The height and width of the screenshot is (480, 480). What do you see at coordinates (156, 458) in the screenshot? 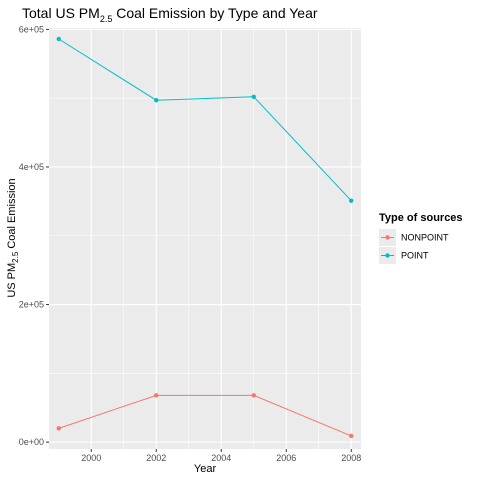
I see `x-tick-label: 2002` at bounding box center [156, 458].